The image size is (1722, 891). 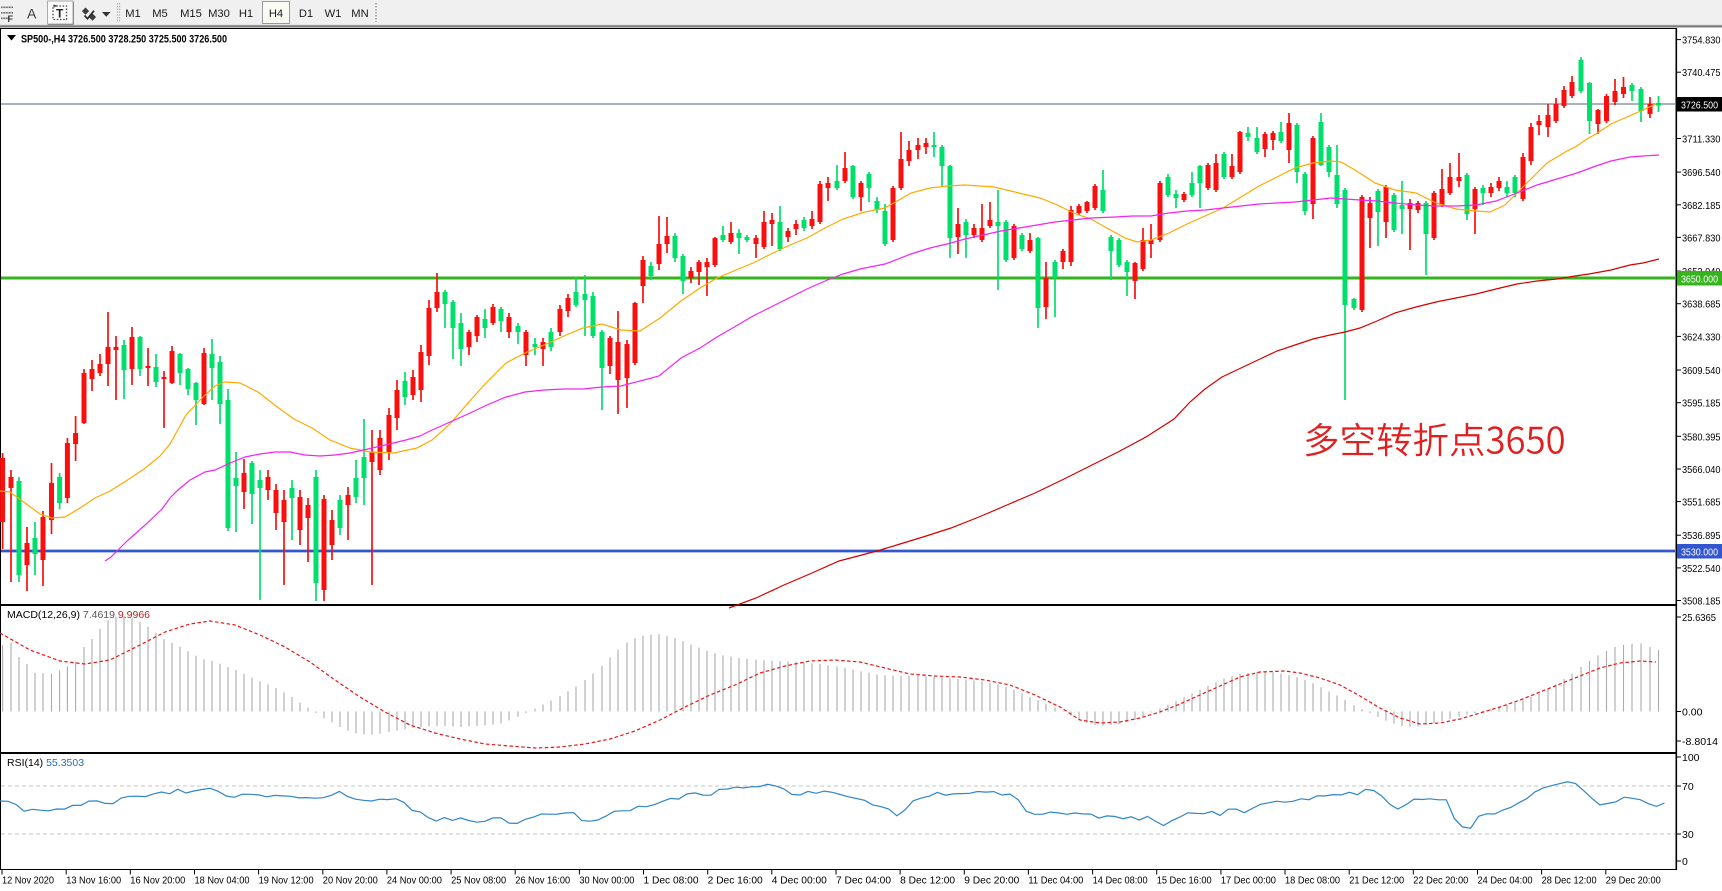 I want to click on svg-text: M5, so click(x=160, y=14).